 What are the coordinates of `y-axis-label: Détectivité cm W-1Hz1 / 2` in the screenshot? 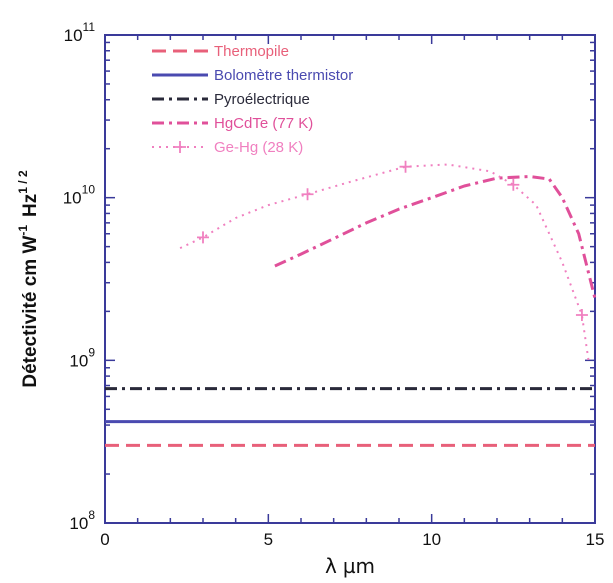 It's located at (28, 279).